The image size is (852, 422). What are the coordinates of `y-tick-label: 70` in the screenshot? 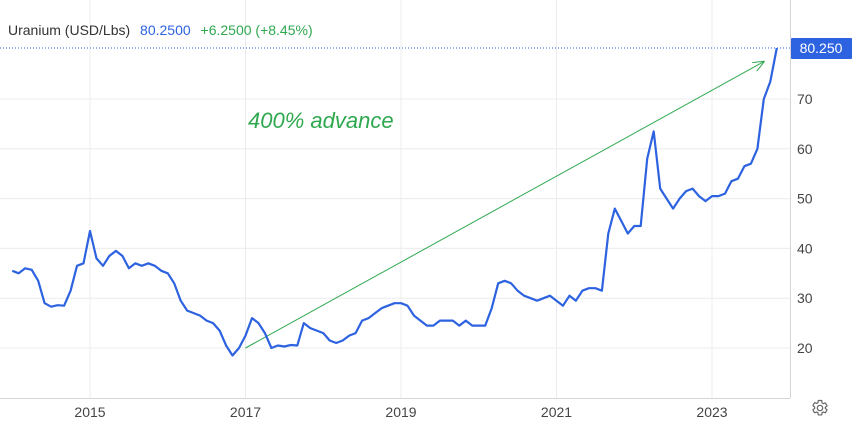 It's located at (805, 99).